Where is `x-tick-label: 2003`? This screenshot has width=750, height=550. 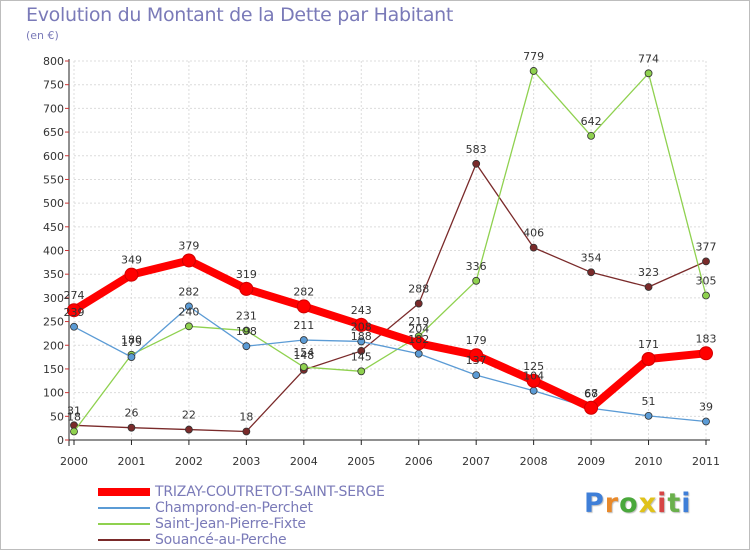
x-tick-label: 2003 is located at coordinates (246, 461).